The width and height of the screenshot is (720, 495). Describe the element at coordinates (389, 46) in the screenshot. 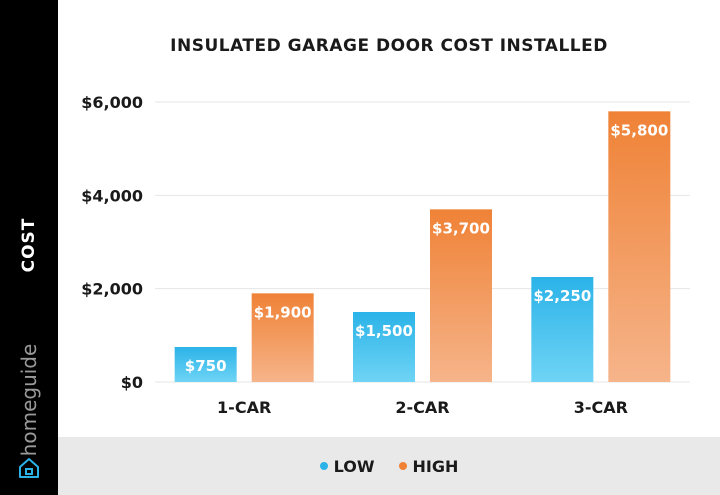

I see `chart-title: INSULATED GARAGE DOOR COST INSTALLED` at that location.